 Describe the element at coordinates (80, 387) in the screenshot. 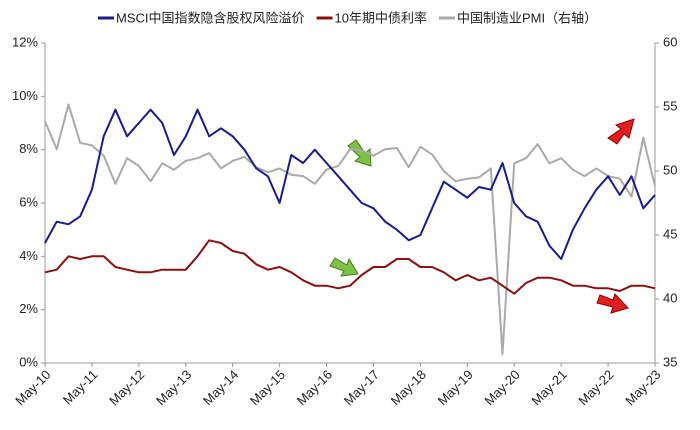

I see `x-tick-label: May-11` at that location.